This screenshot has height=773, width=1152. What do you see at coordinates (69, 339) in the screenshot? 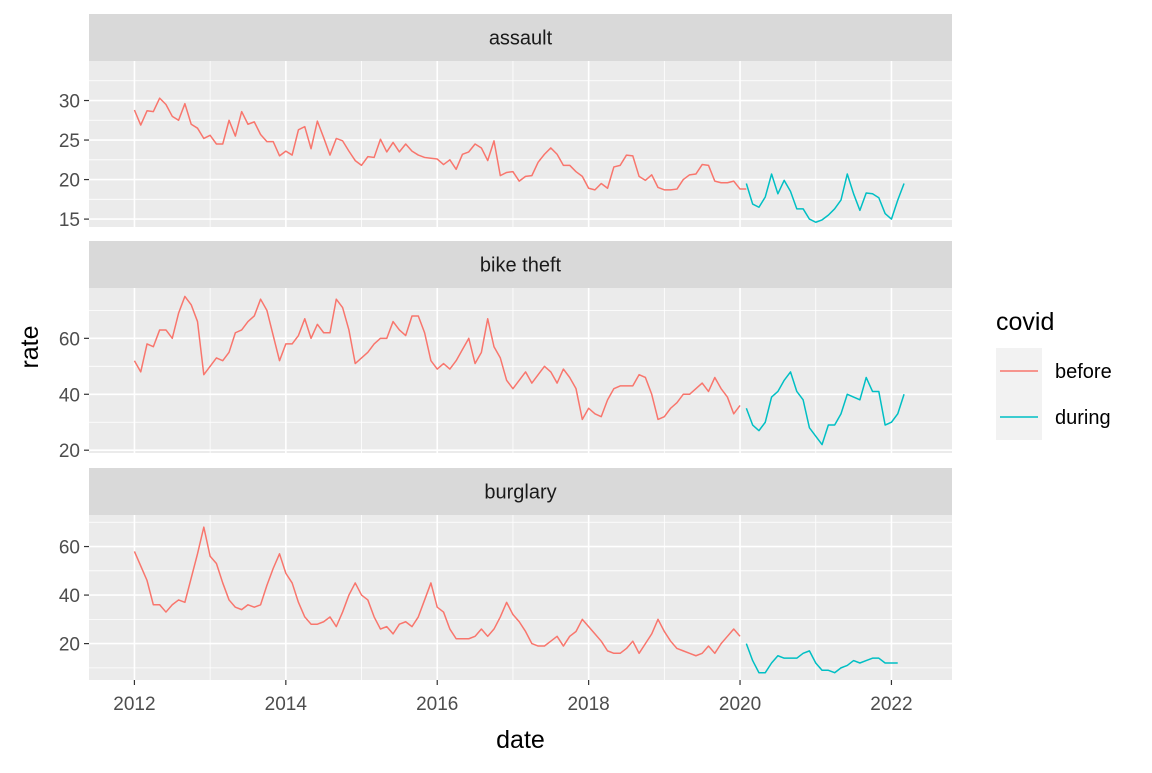
I see `y-tick-label-bike-theft: 60` at bounding box center [69, 339].